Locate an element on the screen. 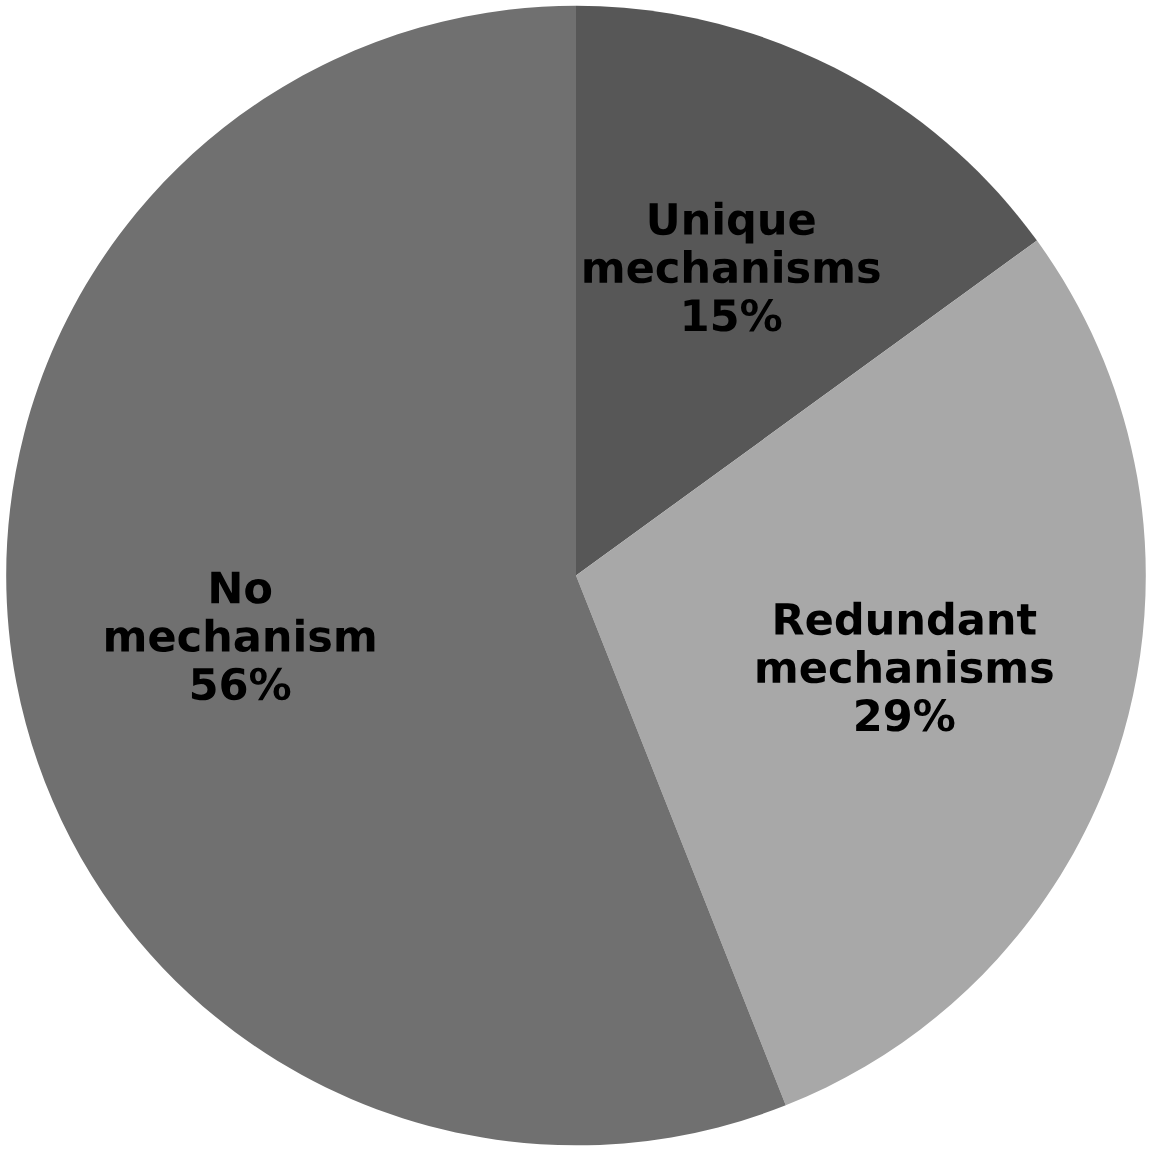 The height and width of the screenshot is (1151, 1152). data-label: 29% is located at coordinates (905, 715).